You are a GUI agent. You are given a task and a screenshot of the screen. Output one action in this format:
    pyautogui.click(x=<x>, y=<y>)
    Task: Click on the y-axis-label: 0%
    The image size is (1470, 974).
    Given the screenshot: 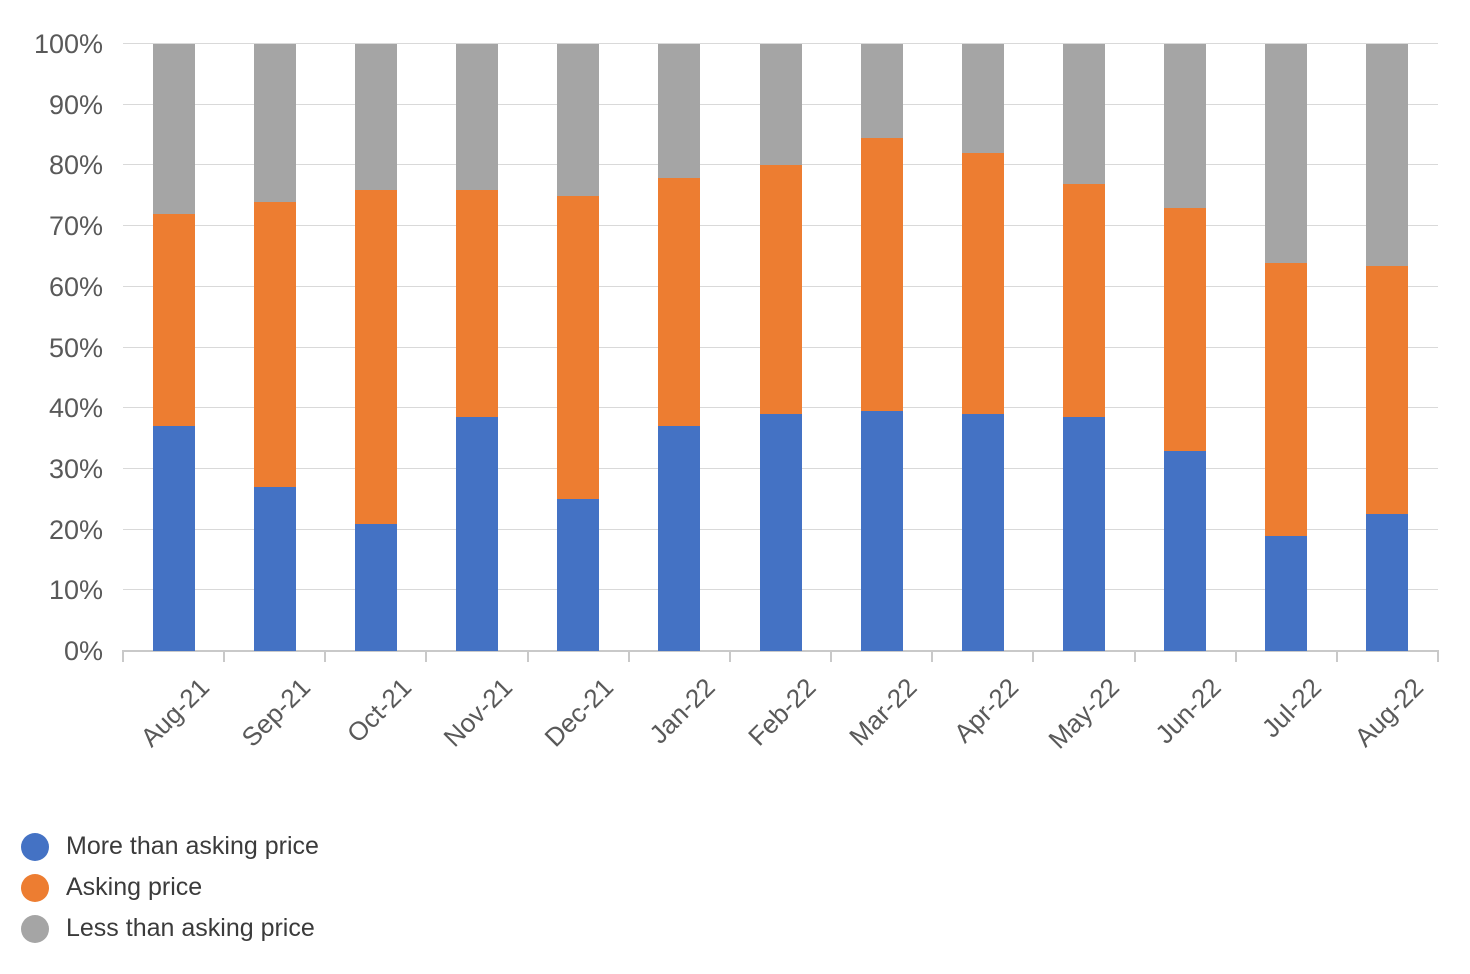 What is the action you would take?
    pyautogui.click(x=83, y=651)
    